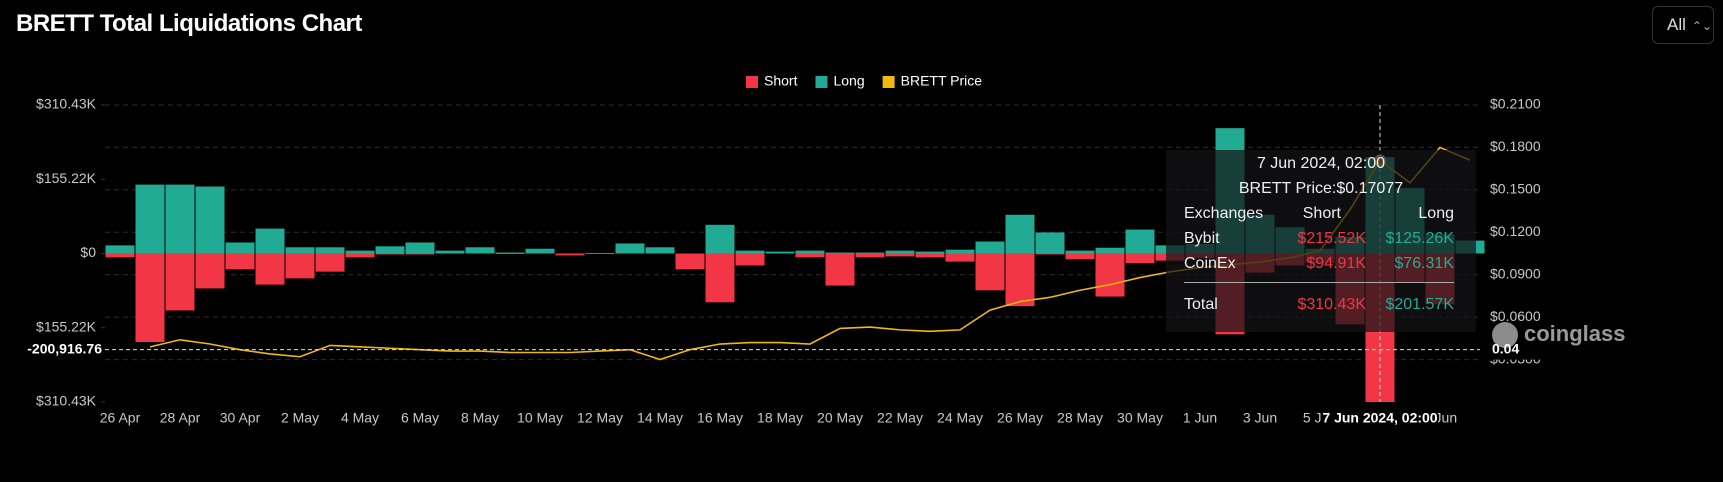 The width and height of the screenshot is (1723, 482). What do you see at coordinates (240, 418) in the screenshot?
I see `x-tick-label: 30 Apr` at bounding box center [240, 418].